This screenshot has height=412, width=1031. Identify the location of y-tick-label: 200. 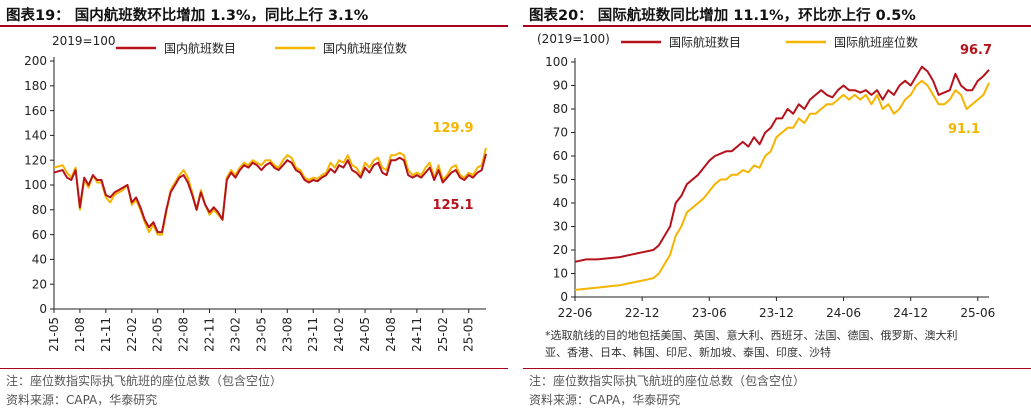
(35, 61).